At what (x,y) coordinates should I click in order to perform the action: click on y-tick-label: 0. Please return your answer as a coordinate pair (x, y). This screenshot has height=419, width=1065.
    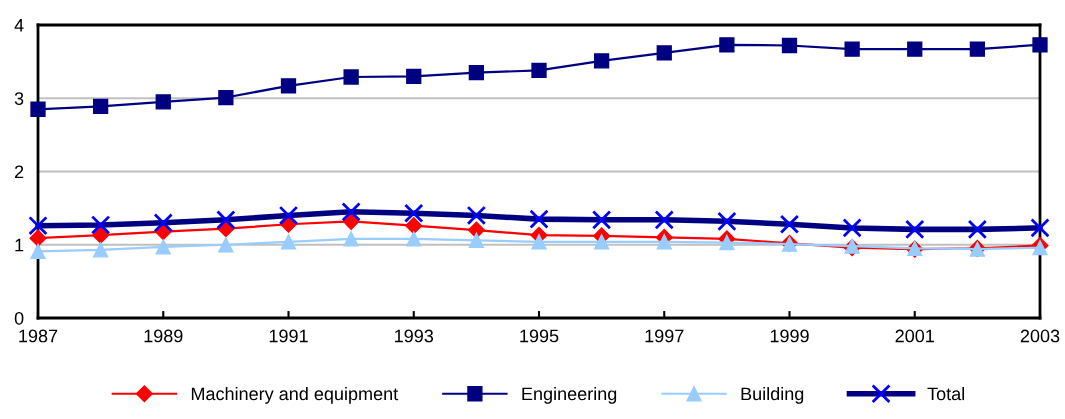
    Looking at the image, I should click on (19, 318).